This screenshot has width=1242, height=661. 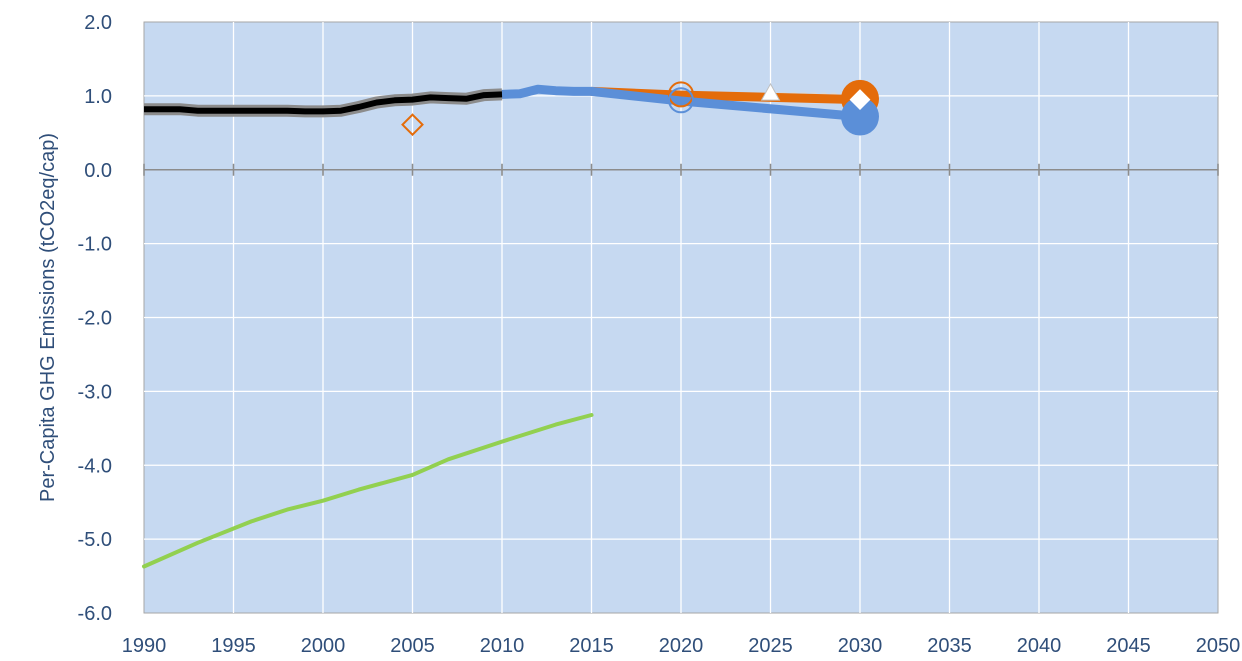 I want to click on blue-series-line, so click(x=681, y=103).